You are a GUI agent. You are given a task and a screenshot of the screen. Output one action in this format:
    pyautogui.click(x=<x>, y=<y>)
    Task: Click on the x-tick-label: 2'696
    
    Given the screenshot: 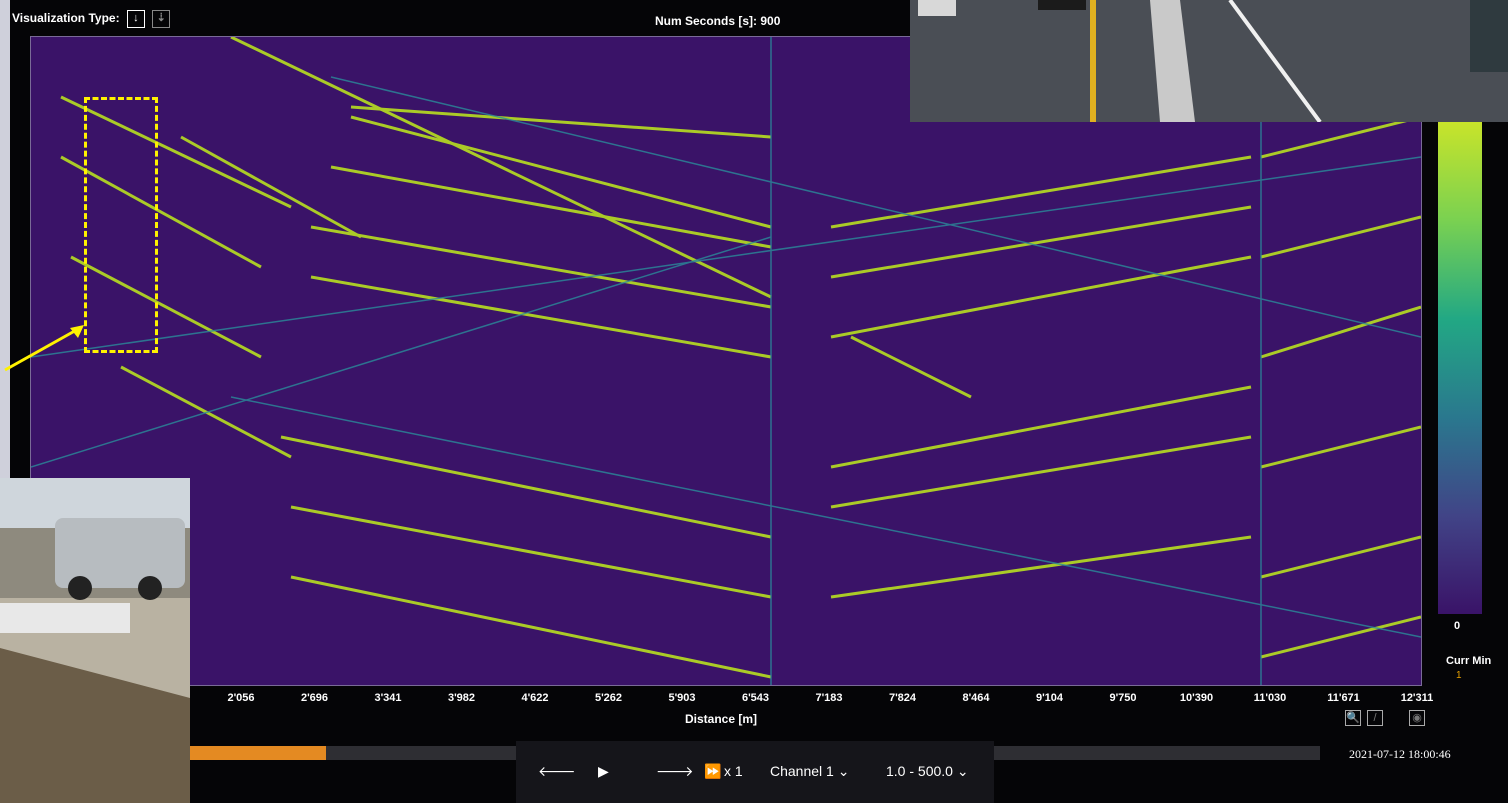 What is the action you would take?
    pyautogui.click(x=314, y=698)
    